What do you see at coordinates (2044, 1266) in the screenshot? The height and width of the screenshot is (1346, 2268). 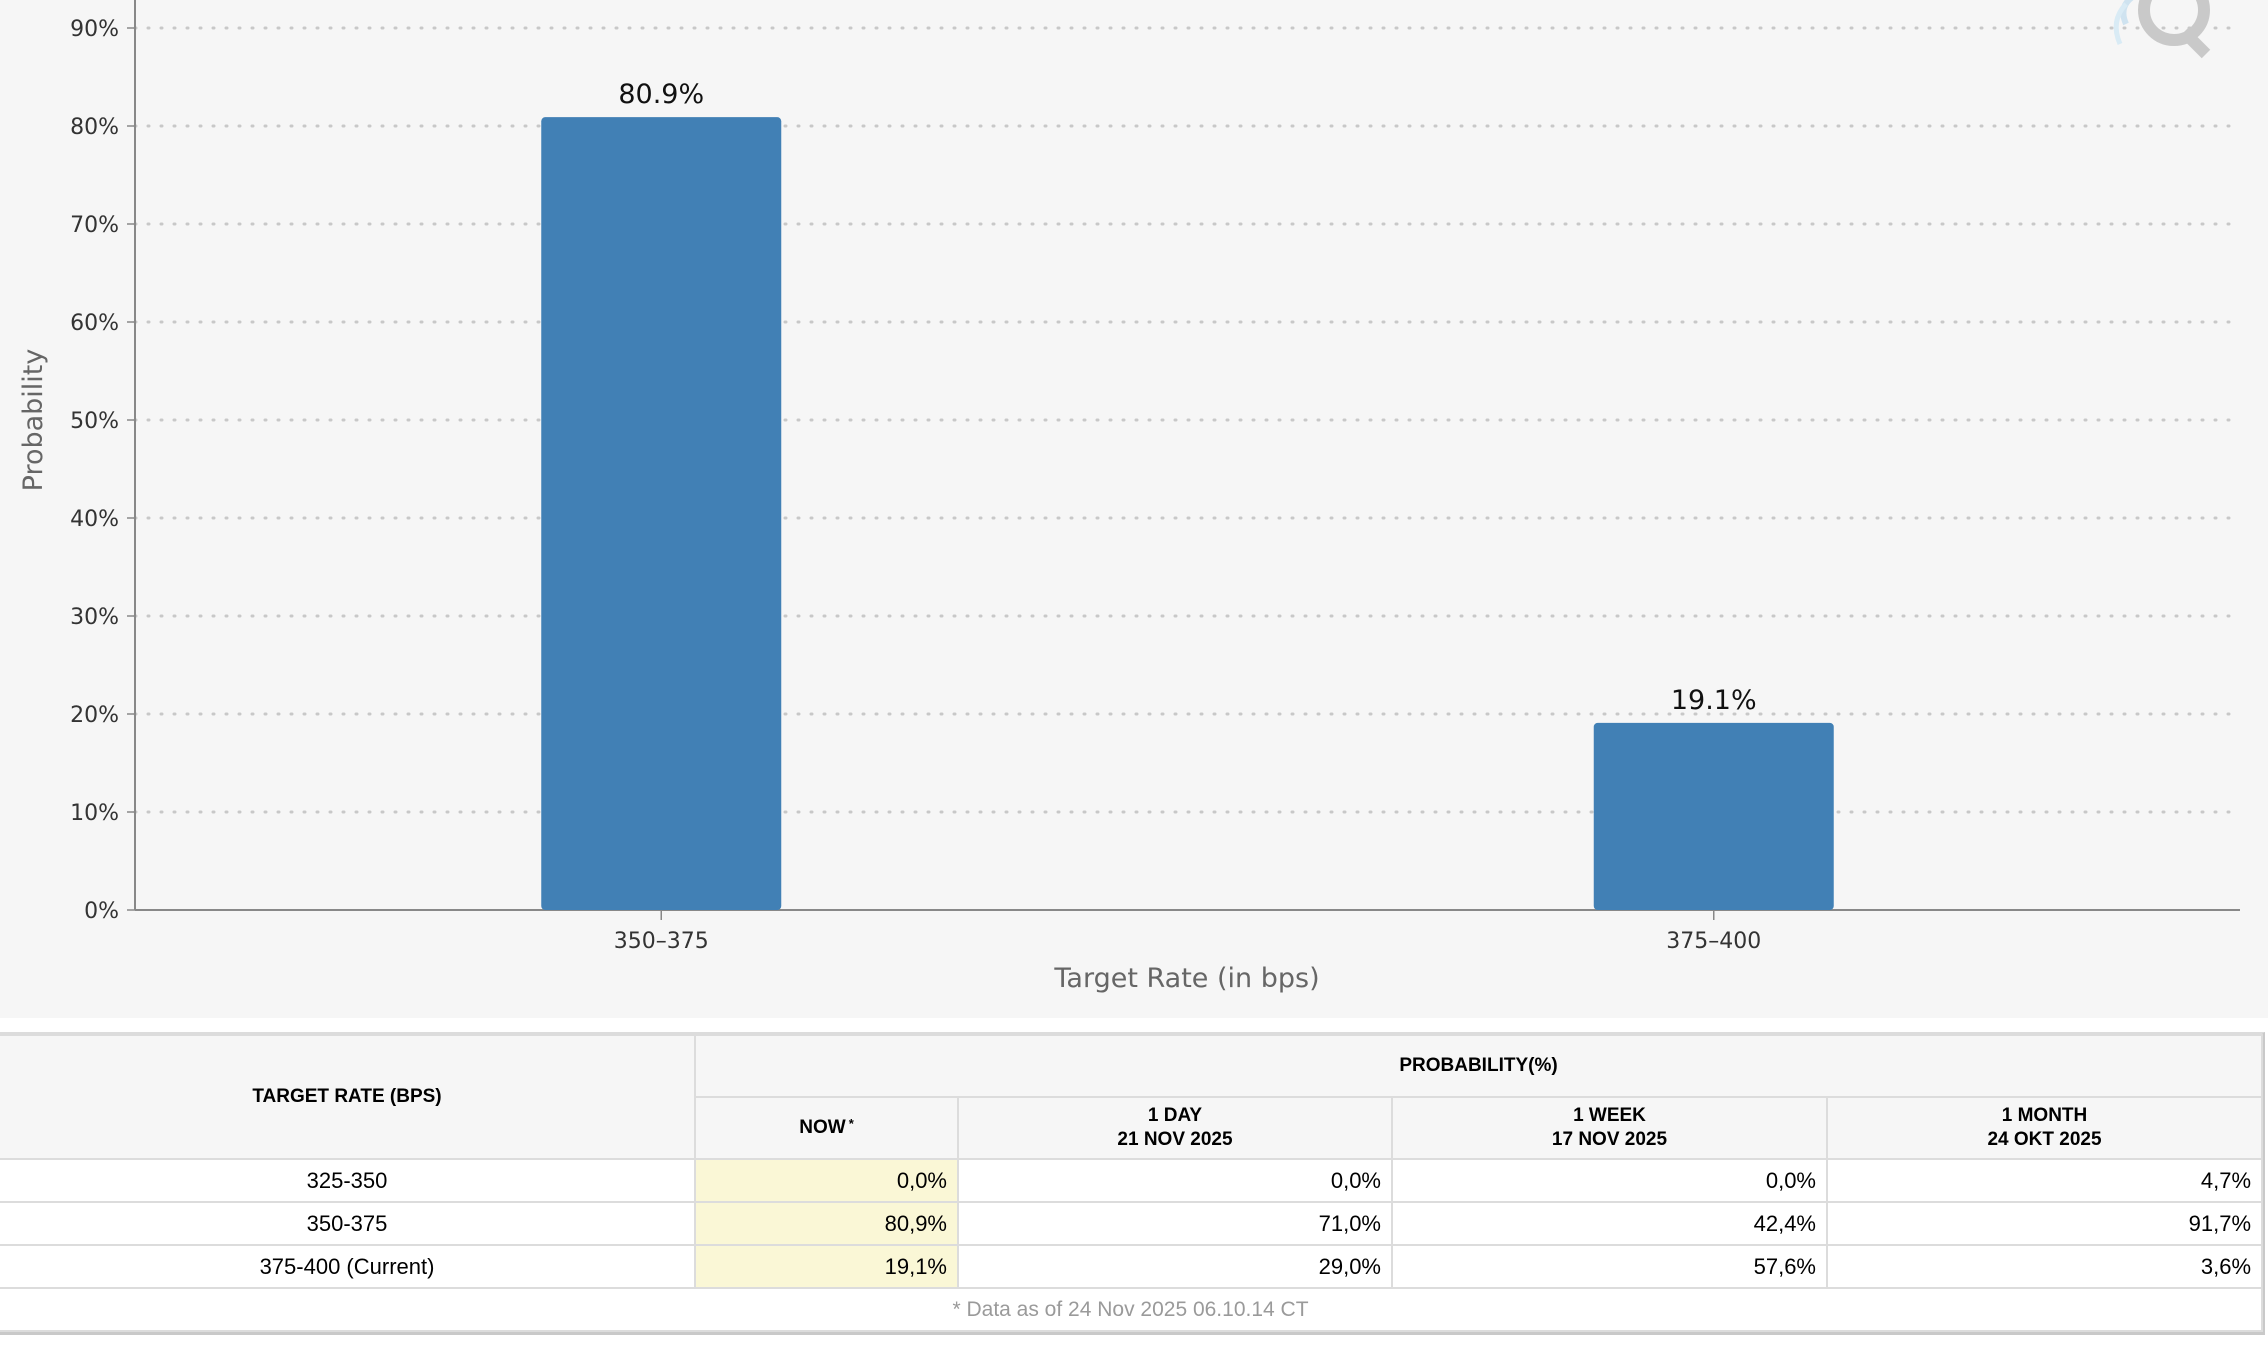 I see `probability-1-month-cell: 3,6%` at bounding box center [2044, 1266].